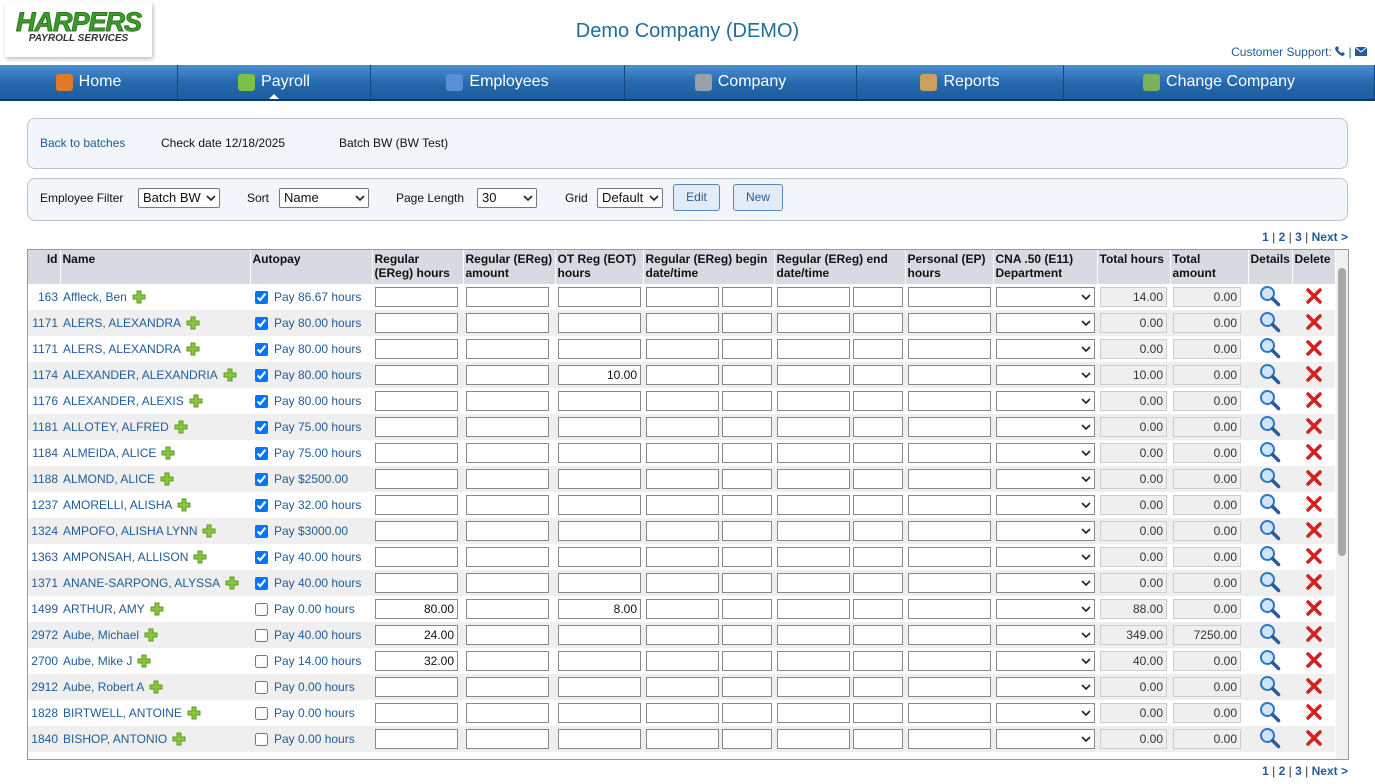 The image size is (1375, 784). What do you see at coordinates (758, 197) in the screenshot?
I see `new-button: New` at bounding box center [758, 197].